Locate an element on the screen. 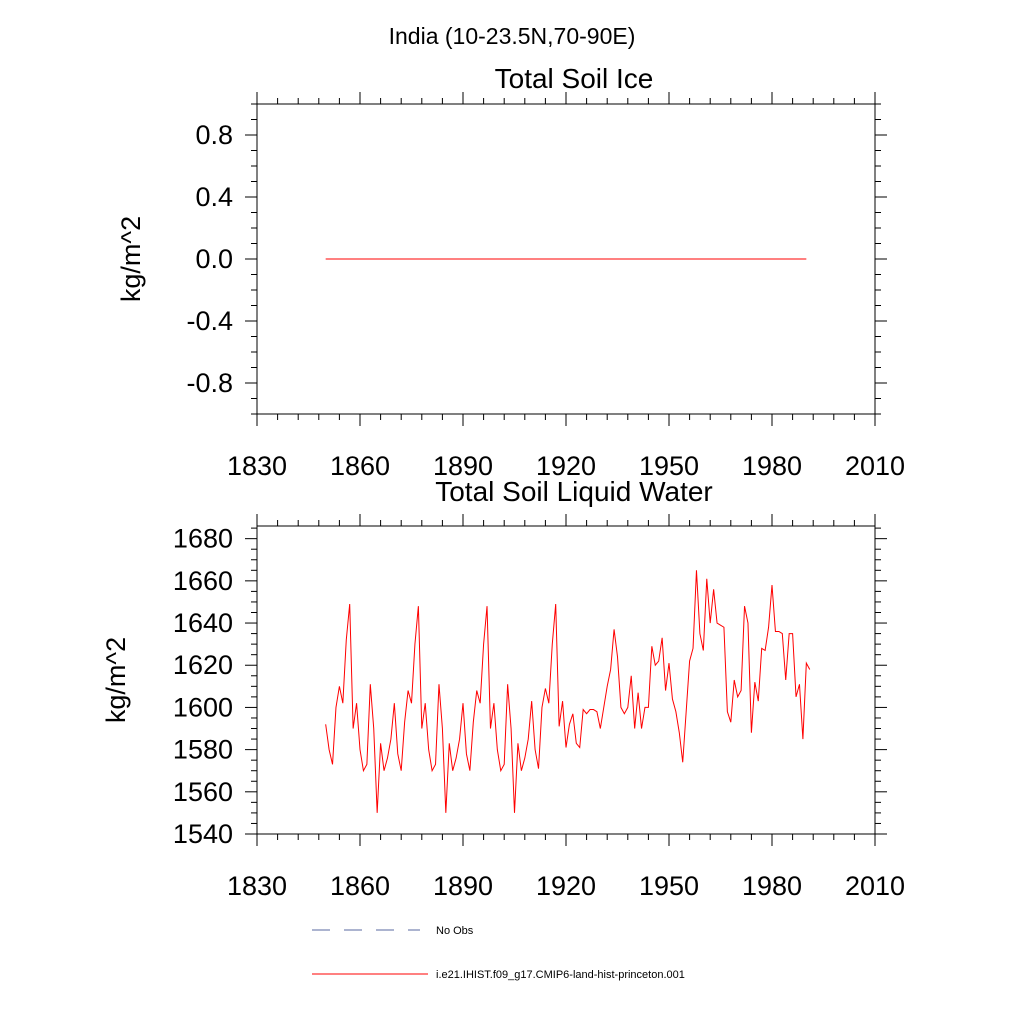 This screenshot has height=1024, width=1024. y-tick-label: 1580 is located at coordinates (203, 750).